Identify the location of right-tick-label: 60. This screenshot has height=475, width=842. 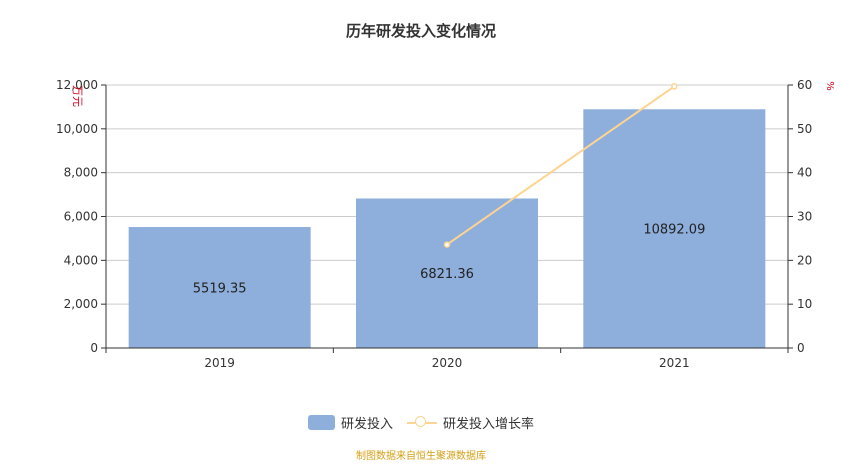
(804, 85).